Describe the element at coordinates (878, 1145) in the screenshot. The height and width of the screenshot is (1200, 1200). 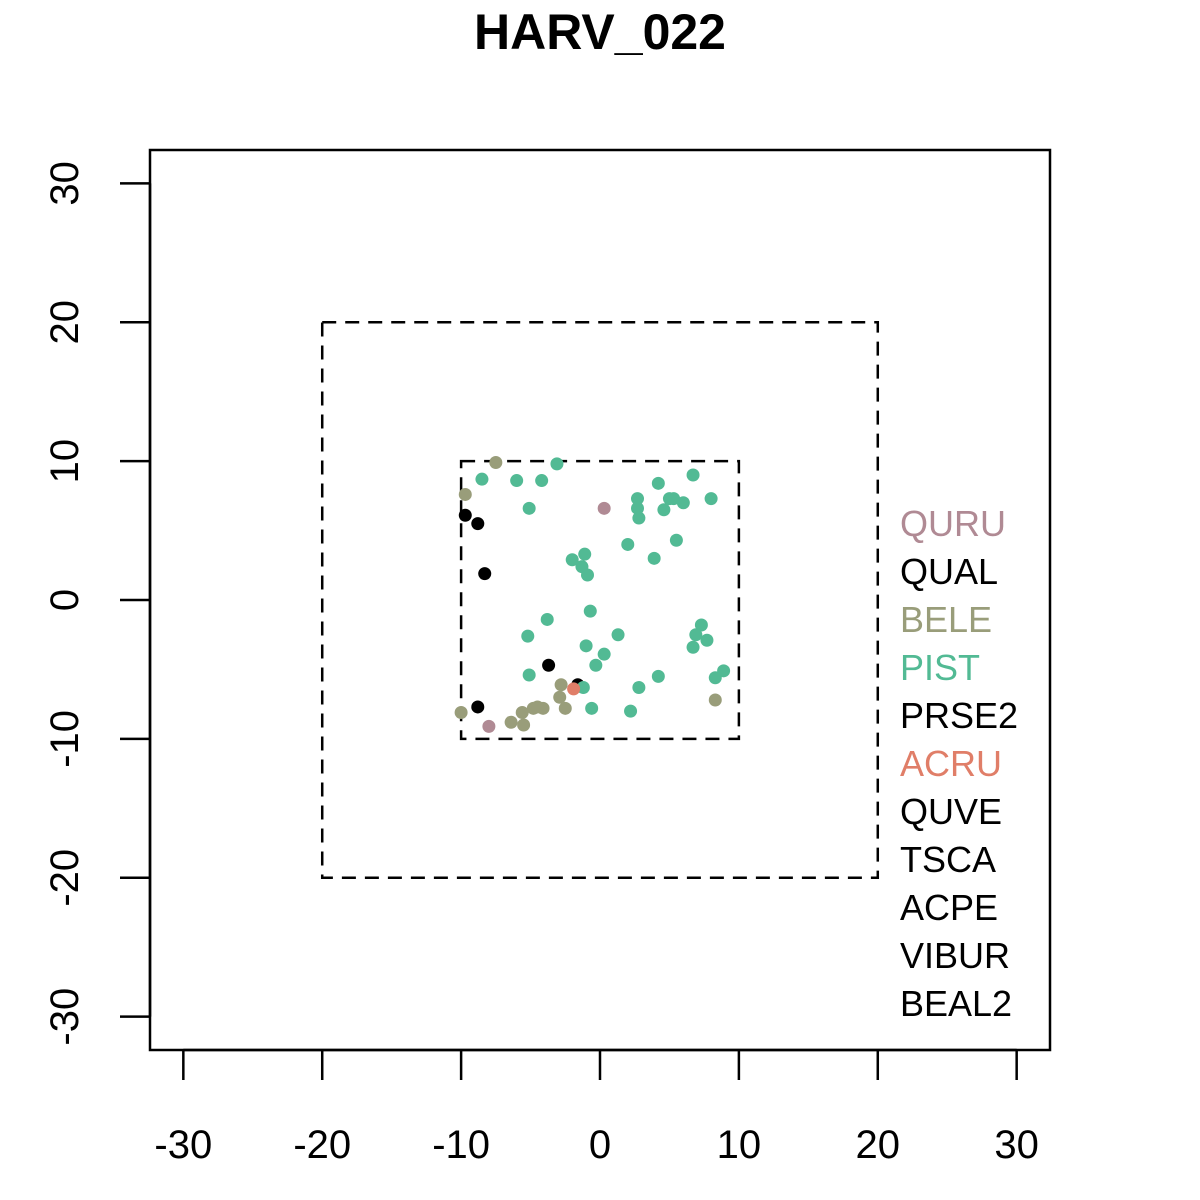
I see `x-tick-label: 20` at that location.